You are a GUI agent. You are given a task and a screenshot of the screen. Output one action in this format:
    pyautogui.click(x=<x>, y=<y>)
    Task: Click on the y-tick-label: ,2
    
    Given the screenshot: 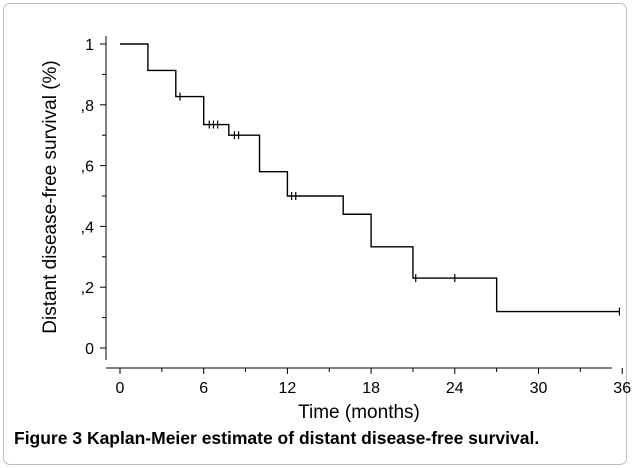 What is the action you would take?
    pyautogui.click(x=87, y=288)
    